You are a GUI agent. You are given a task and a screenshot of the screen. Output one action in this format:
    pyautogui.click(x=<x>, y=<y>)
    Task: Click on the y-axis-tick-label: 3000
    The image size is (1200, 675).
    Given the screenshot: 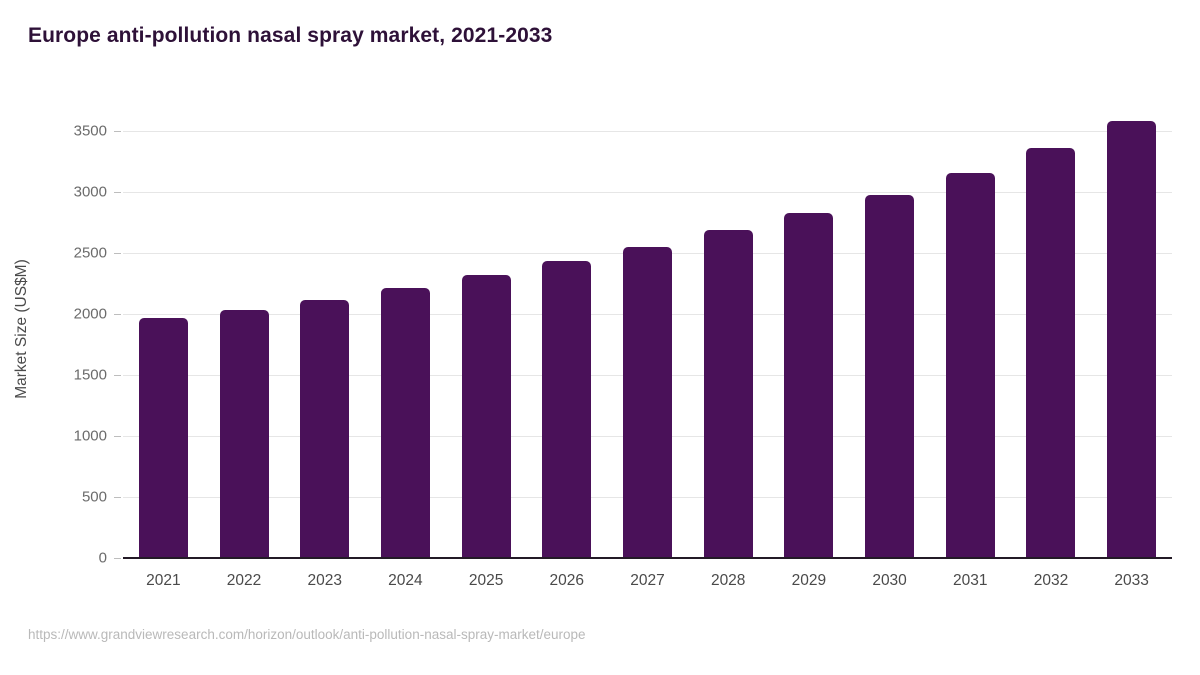 What is the action you would take?
    pyautogui.click(x=90, y=192)
    